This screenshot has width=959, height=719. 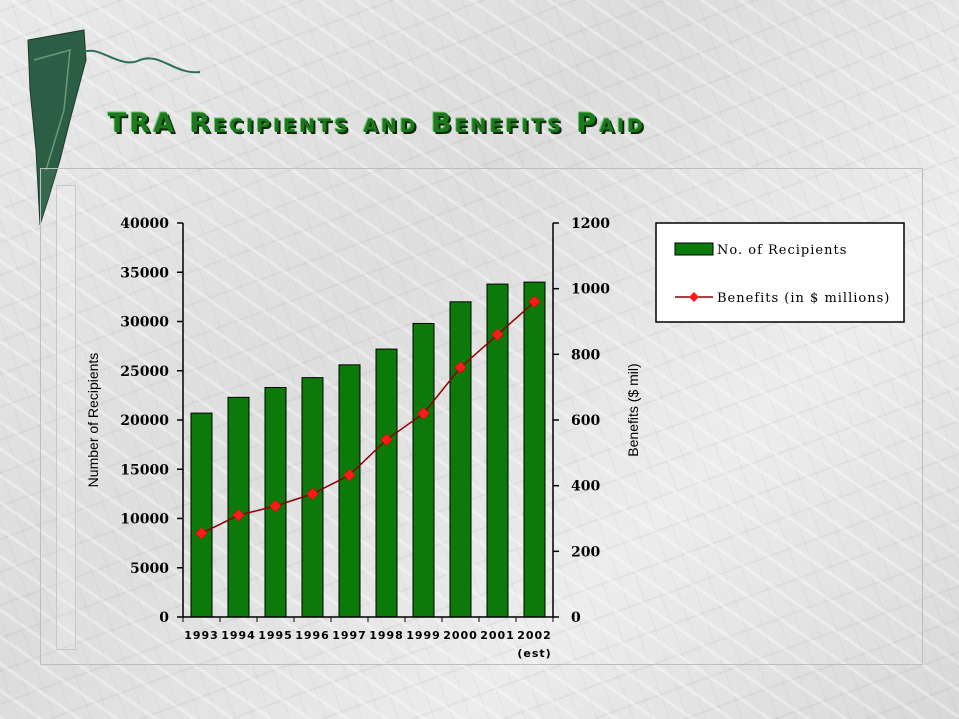 I want to click on x-tick-label-1997: 1997, so click(x=349, y=635).